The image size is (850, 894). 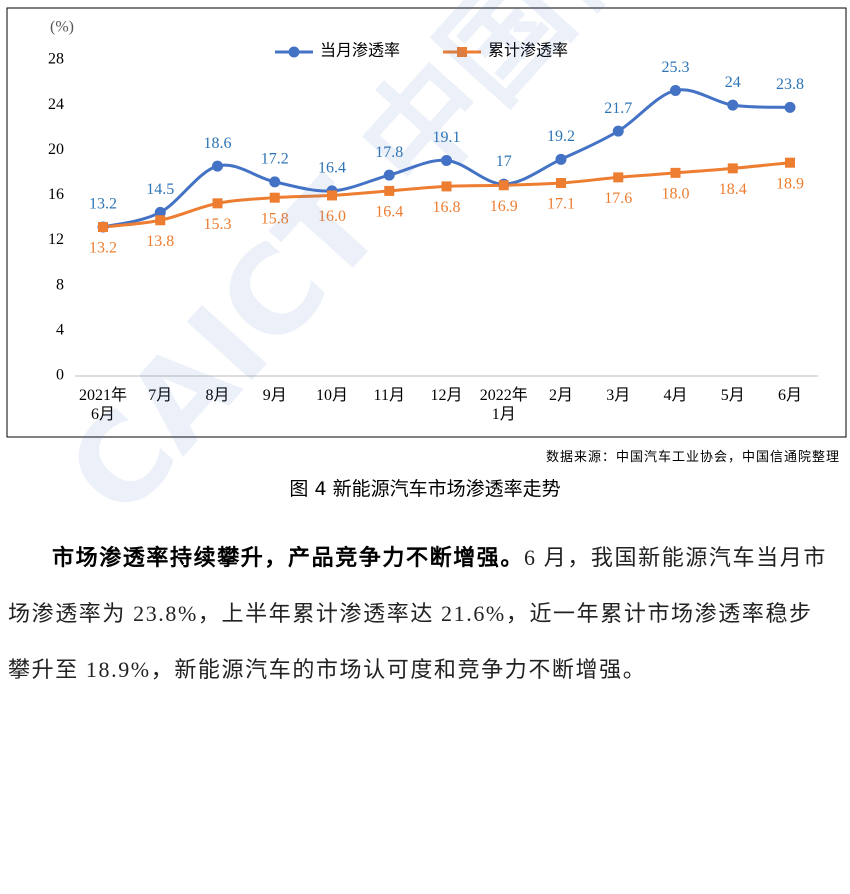 I want to click on bold-lead: 市场渗透率持续攀升，产品竞争力不断增强。, so click(x=288, y=557).